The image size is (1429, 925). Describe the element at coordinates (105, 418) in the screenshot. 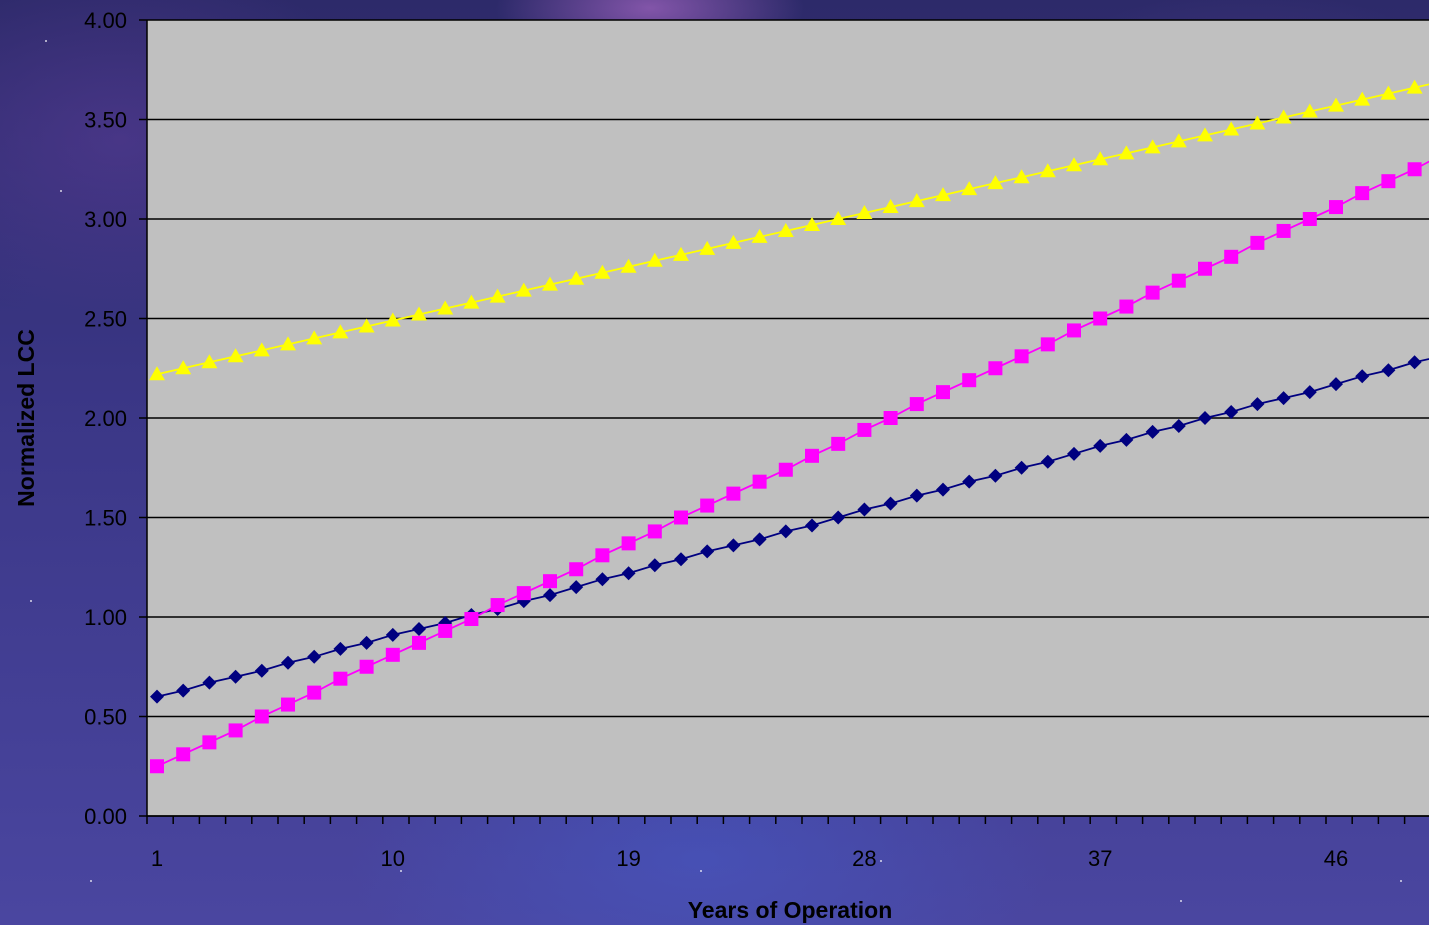

I see `y-tick-label: 2.00` at that location.